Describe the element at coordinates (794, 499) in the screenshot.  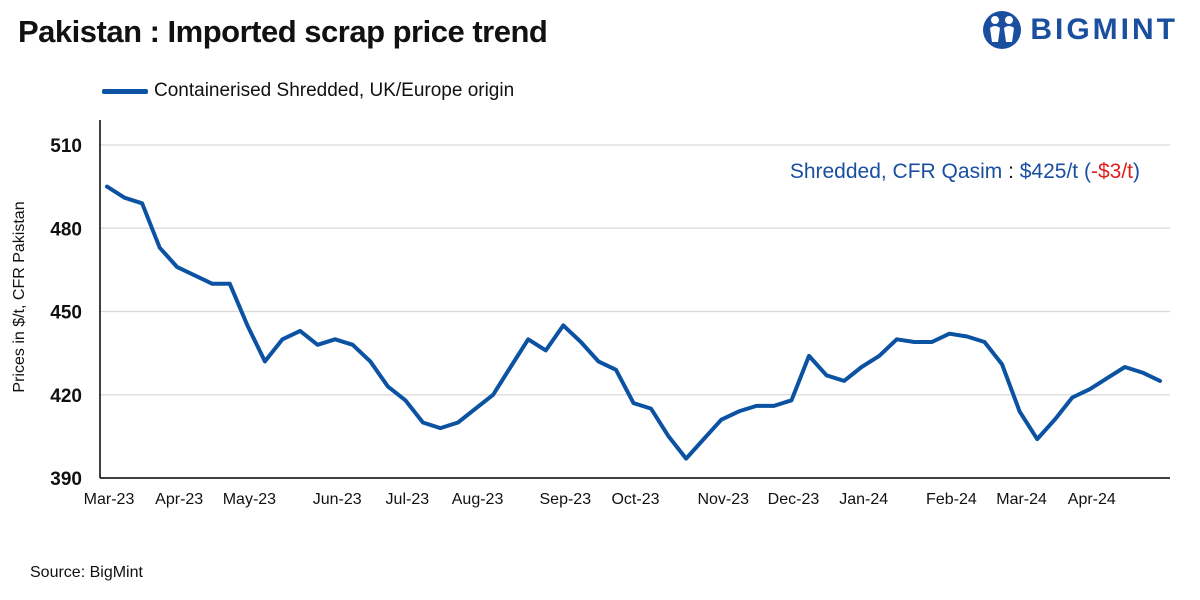
I see `x-tick-label: Dec-23` at that location.